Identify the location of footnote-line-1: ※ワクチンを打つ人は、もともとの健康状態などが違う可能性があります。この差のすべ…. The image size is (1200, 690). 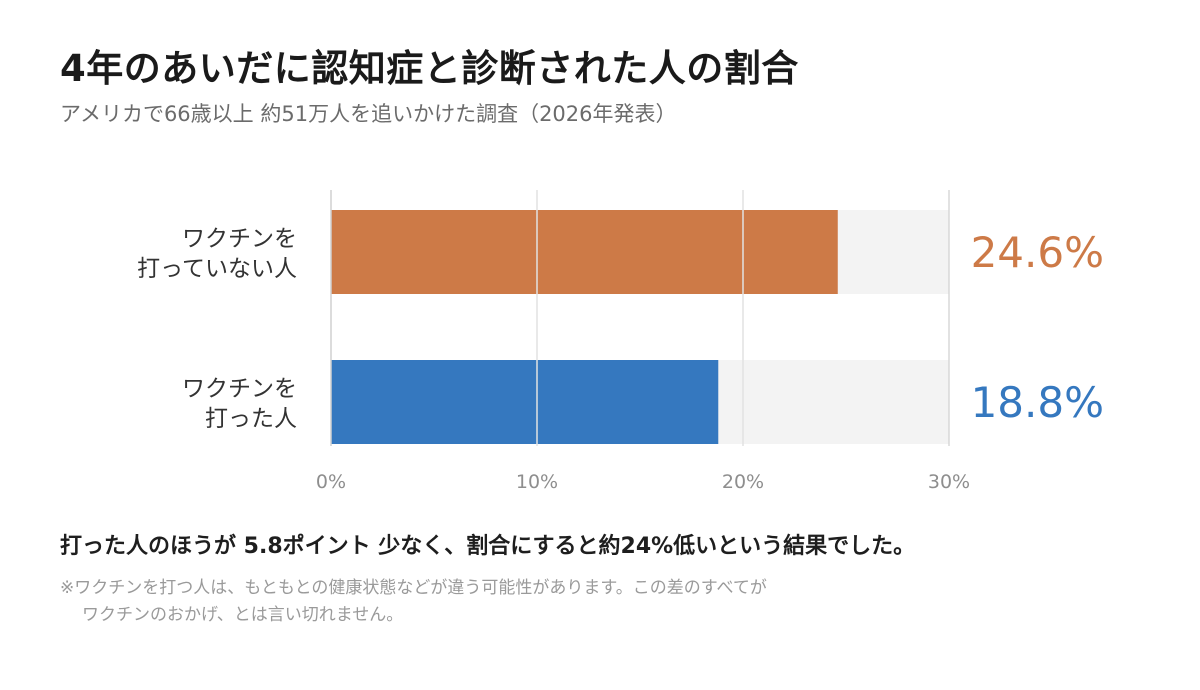
(413, 588).